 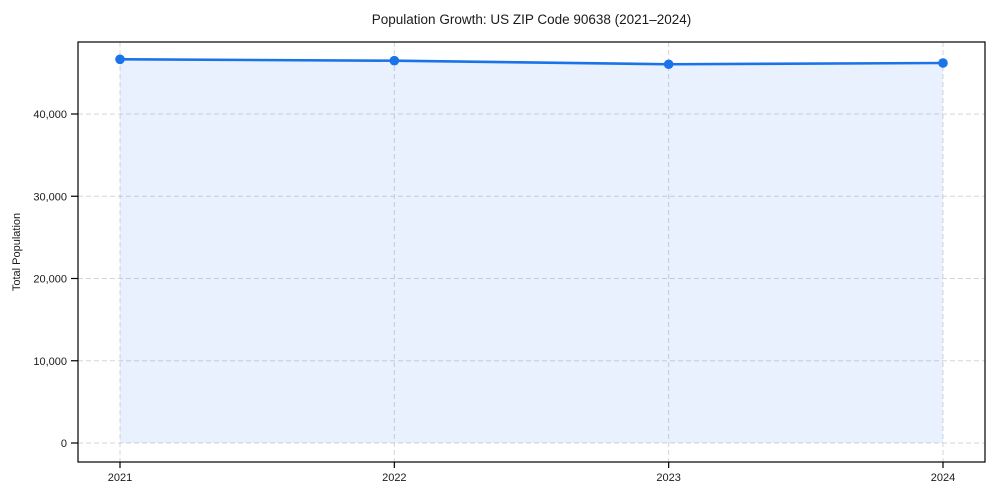 What do you see at coordinates (394, 478) in the screenshot?
I see `x-tick-label: 2022` at bounding box center [394, 478].